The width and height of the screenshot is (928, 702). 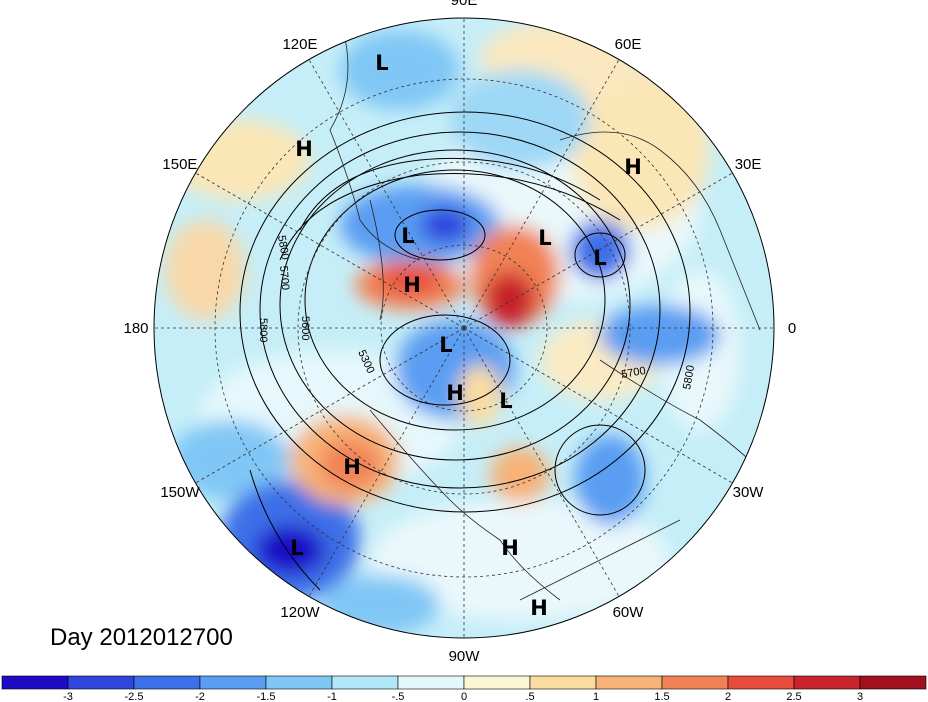 What do you see at coordinates (860, 696) in the screenshot?
I see `colorbar-tick-label: 3` at bounding box center [860, 696].